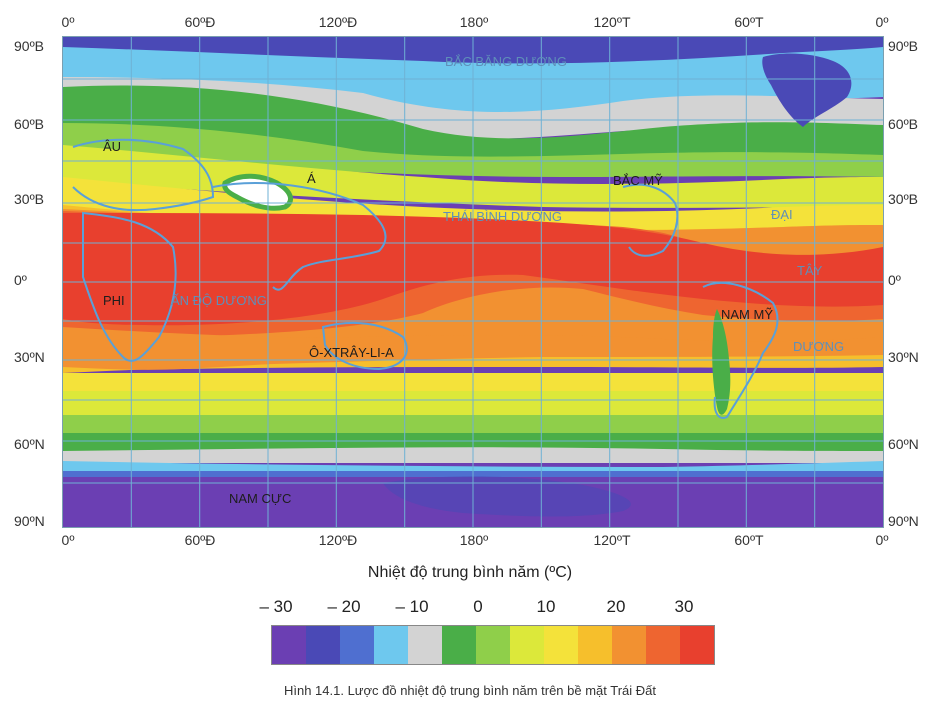 The width and height of the screenshot is (940, 710). Describe the element at coordinates (29, 124) in the screenshot. I see `latitude-label-left: 60ºB` at that location.